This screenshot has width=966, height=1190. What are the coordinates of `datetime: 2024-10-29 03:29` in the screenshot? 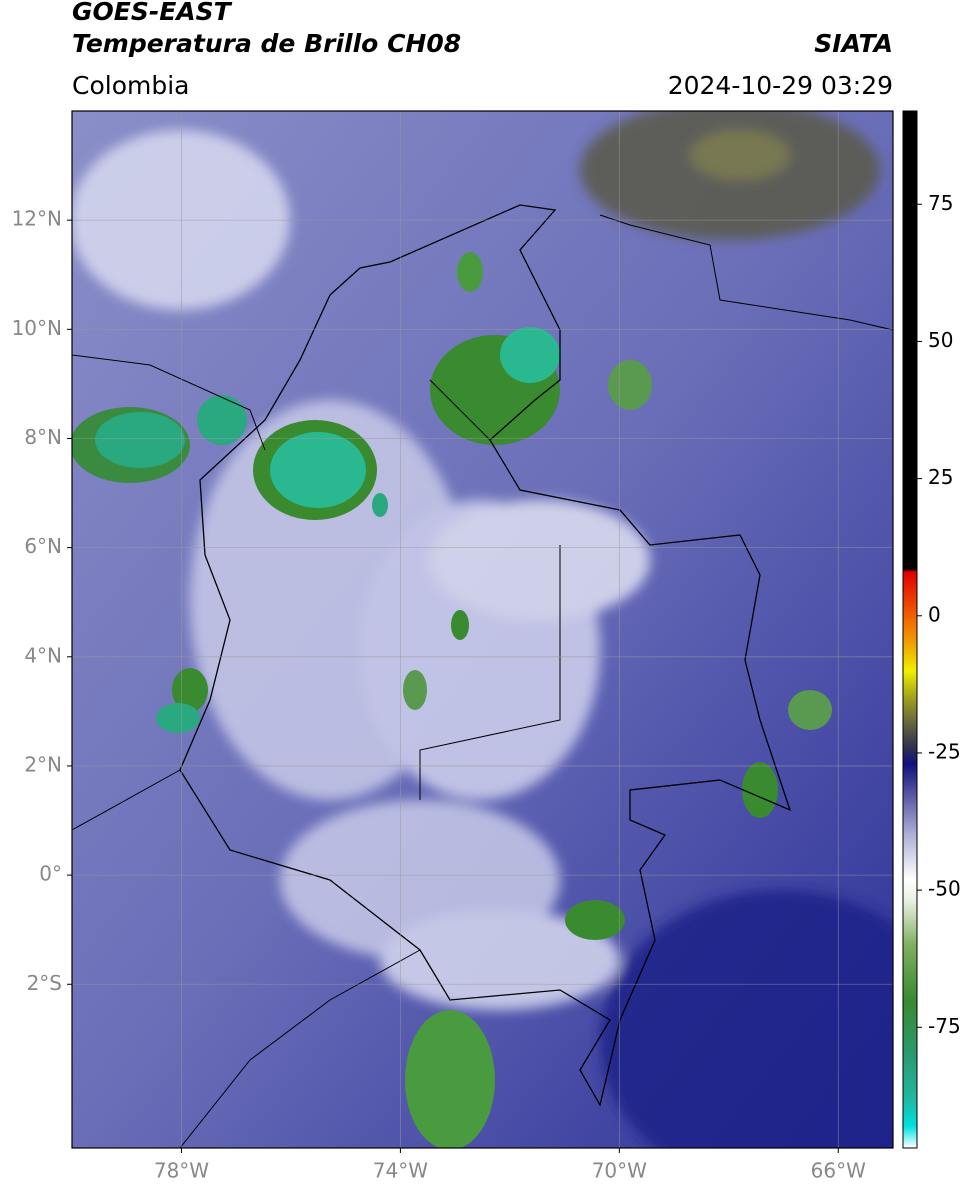 It's located at (780, 85).